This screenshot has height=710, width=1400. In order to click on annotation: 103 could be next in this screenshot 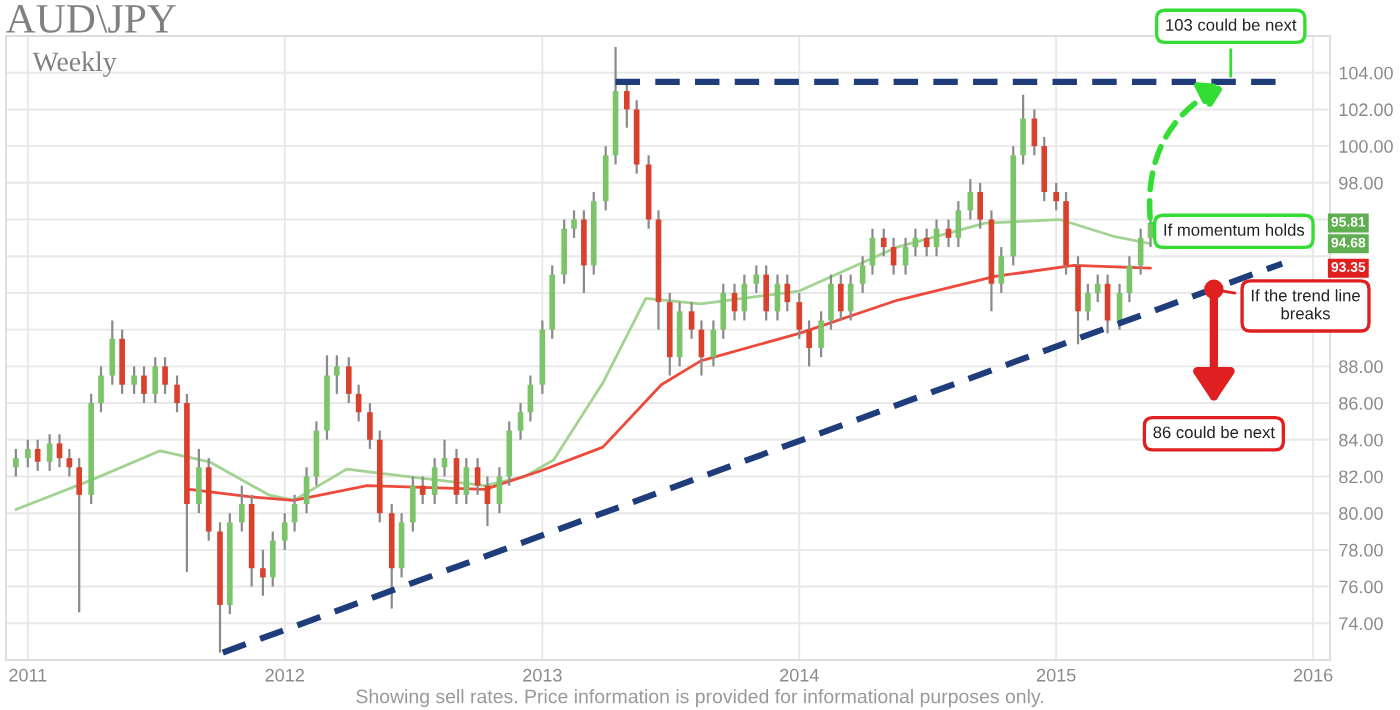, I will do `click(1231, 24)`.